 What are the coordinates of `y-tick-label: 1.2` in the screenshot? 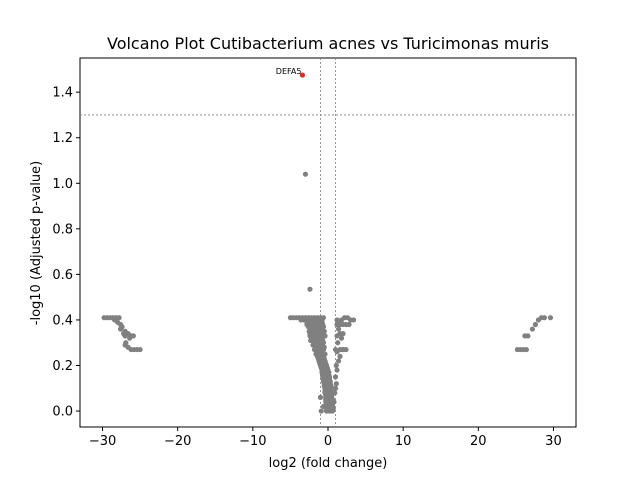 It's located at (62, 138).